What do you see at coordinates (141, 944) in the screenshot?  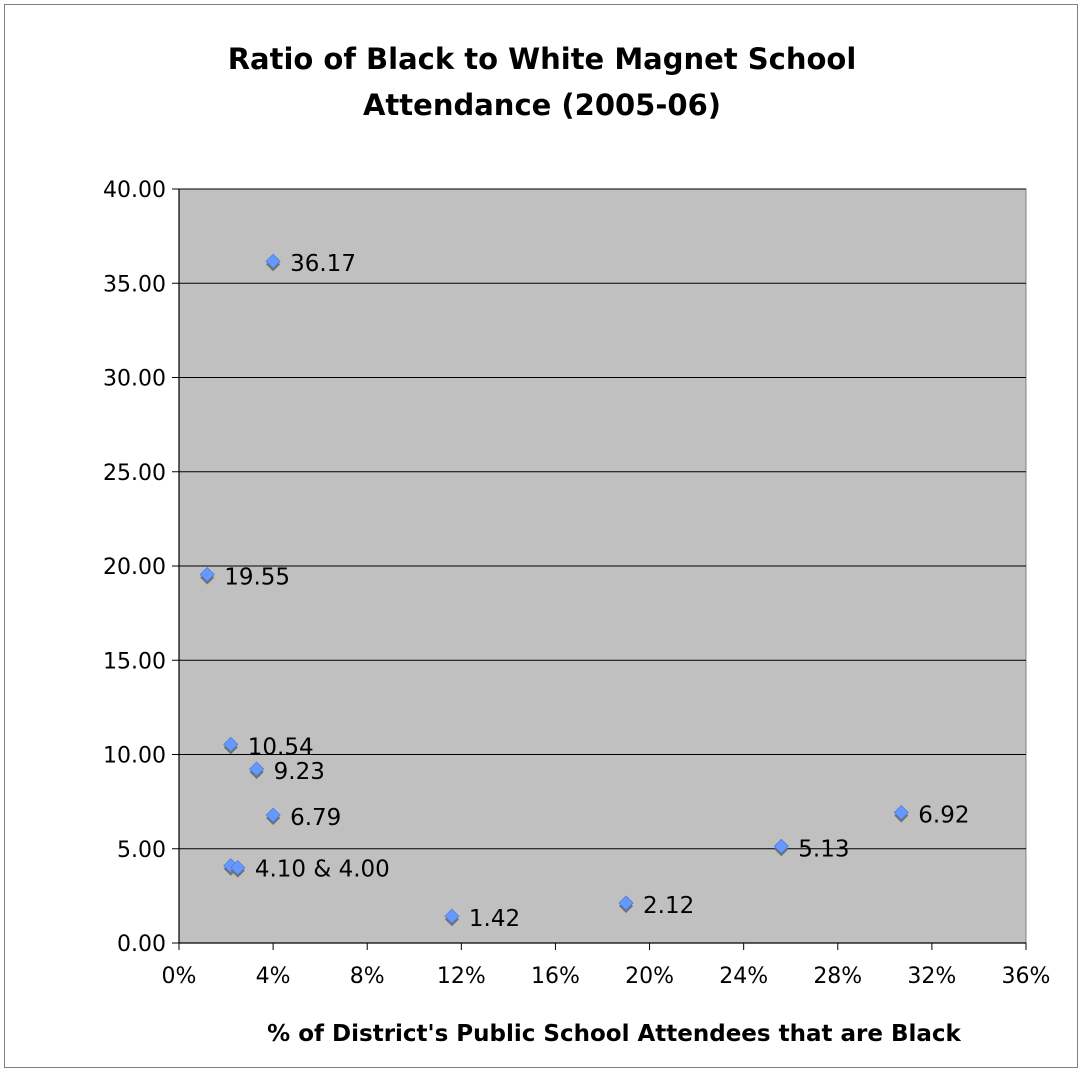 I see `y-tick-label: 0.00` at bounding box center [141, 944].